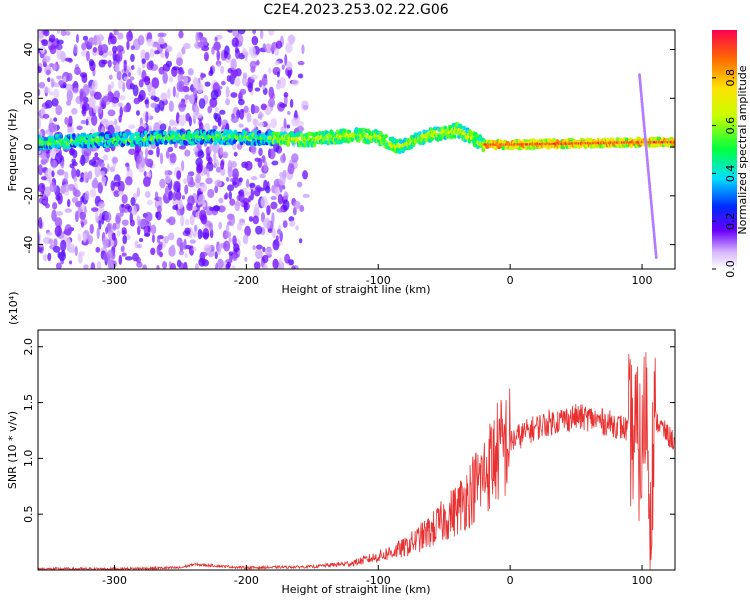  What do you see at coordinates (28, 459) in the screenshot?
I see `bottom-y-tick-label: 1.0` at bounding box center [28, 459].